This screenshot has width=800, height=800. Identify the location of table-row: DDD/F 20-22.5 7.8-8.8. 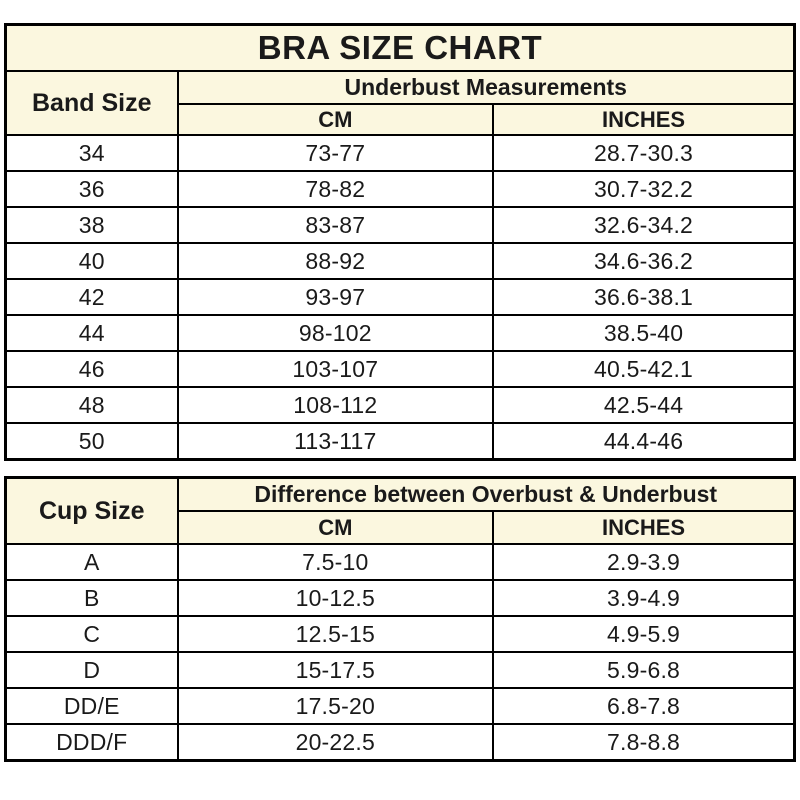
(400, 742).